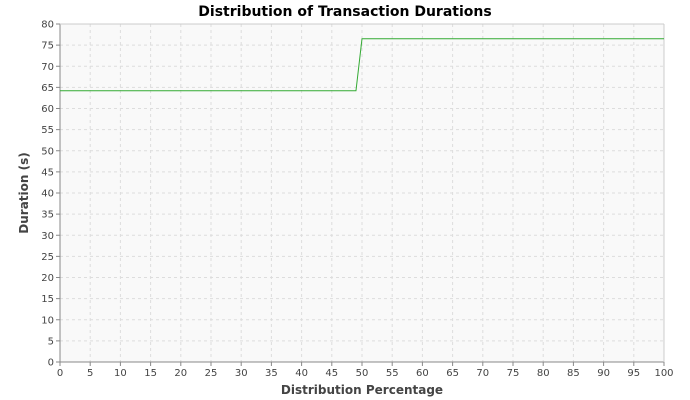 This screenshot has height=400, width=690. Describe the element at coordinates (120, 373) in the screenshot. I see `x-tick-label: 10` at that location.